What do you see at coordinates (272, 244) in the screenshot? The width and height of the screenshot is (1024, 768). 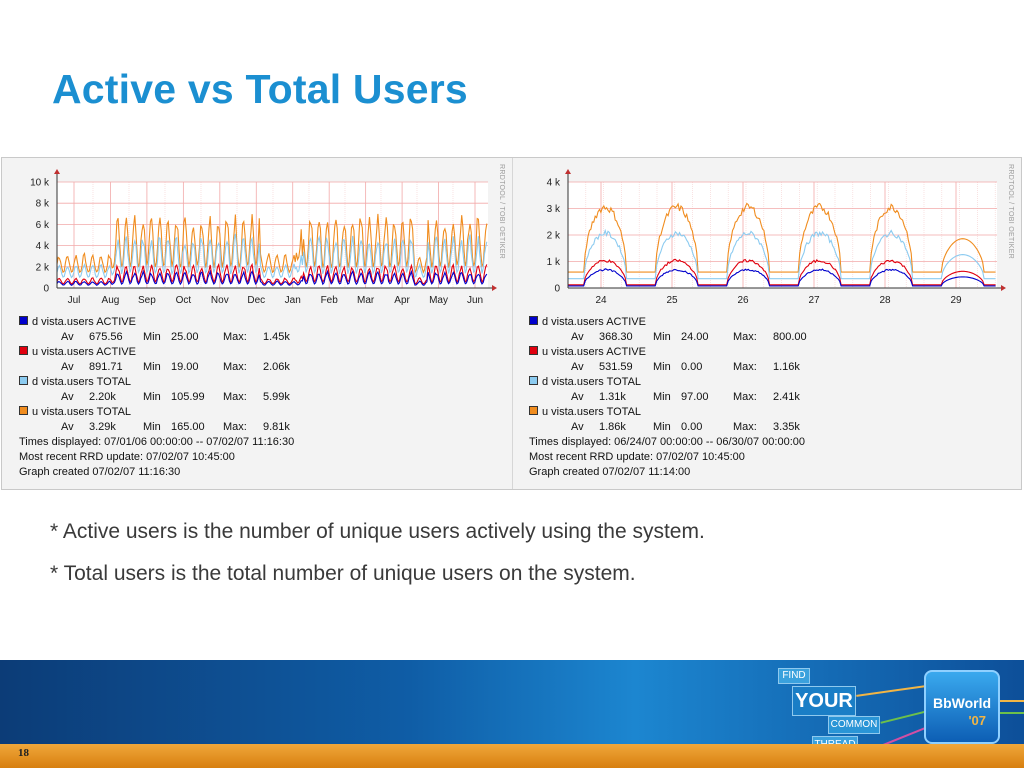 I see `series-line-u-vista-users-total` at bounding box center [272, 244].